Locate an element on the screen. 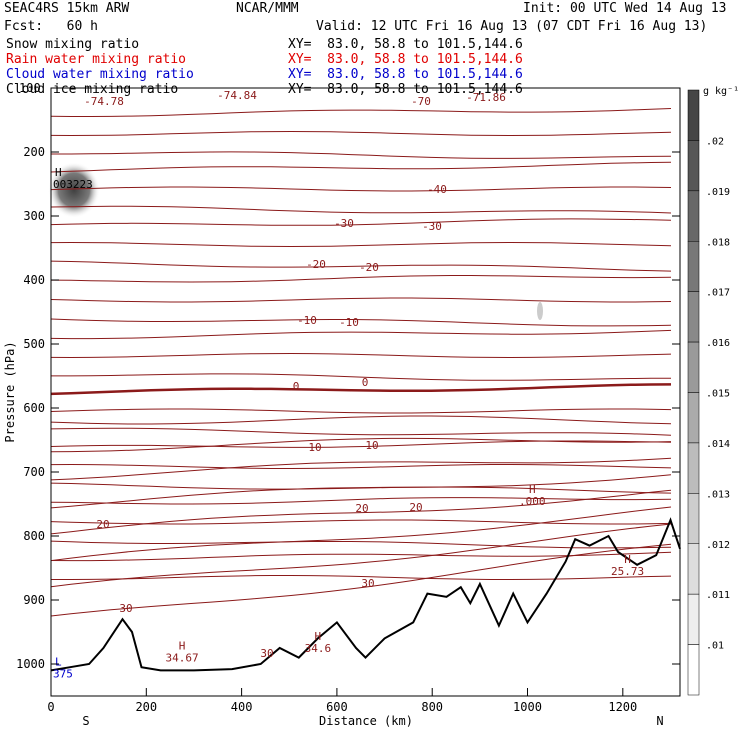 The width and height of the screenshot is (740, 740). y-tick-label: 700 is located at coordinates (34, 472).